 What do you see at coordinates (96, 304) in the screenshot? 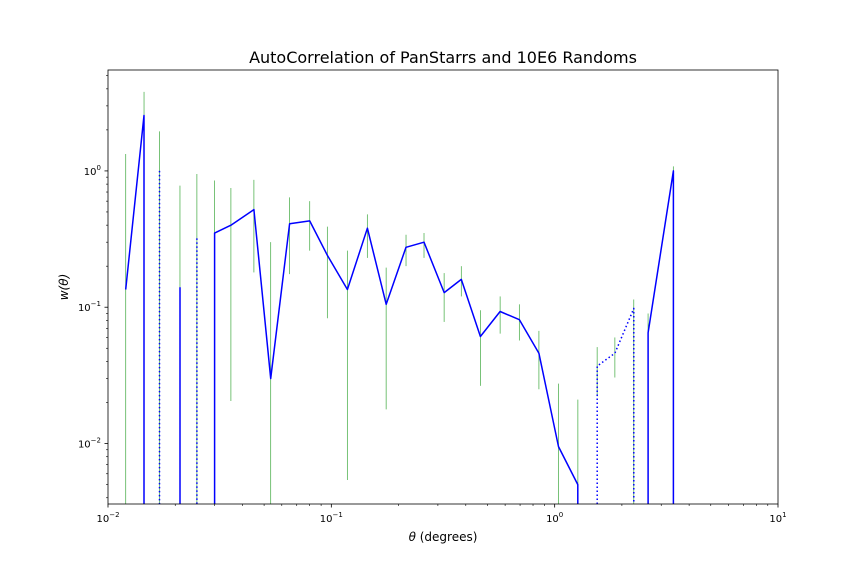
I see `y-tick-label-exp: −1` at bounding box center [96, 304].